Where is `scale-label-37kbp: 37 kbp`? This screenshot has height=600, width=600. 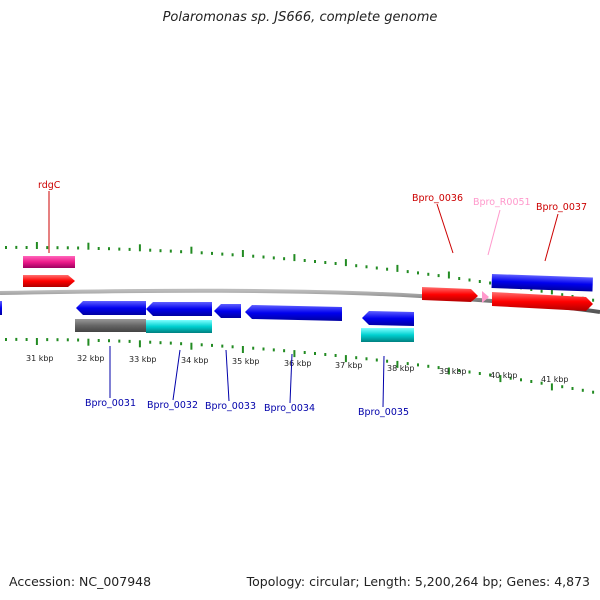
scale-label-37kbp: 37 kbp is located at coordinates (349, 365).